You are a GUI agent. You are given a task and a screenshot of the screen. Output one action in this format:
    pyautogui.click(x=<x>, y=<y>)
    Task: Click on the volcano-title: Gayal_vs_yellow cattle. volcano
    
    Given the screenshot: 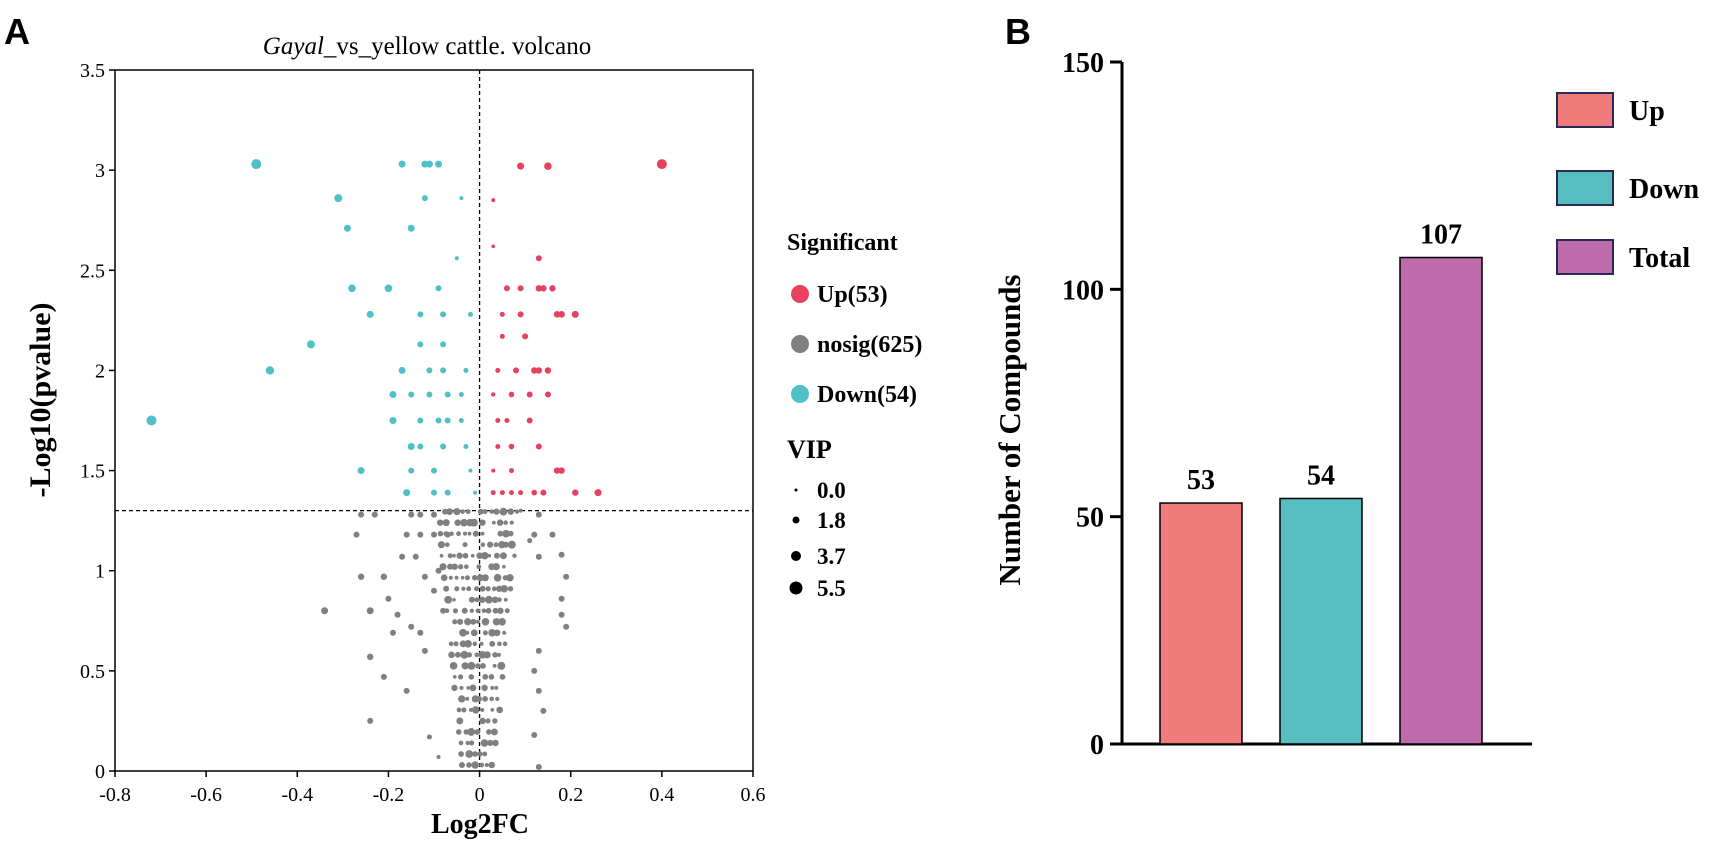 What is the action you would take?
    pyautogui.click(x=427, y=46)
    